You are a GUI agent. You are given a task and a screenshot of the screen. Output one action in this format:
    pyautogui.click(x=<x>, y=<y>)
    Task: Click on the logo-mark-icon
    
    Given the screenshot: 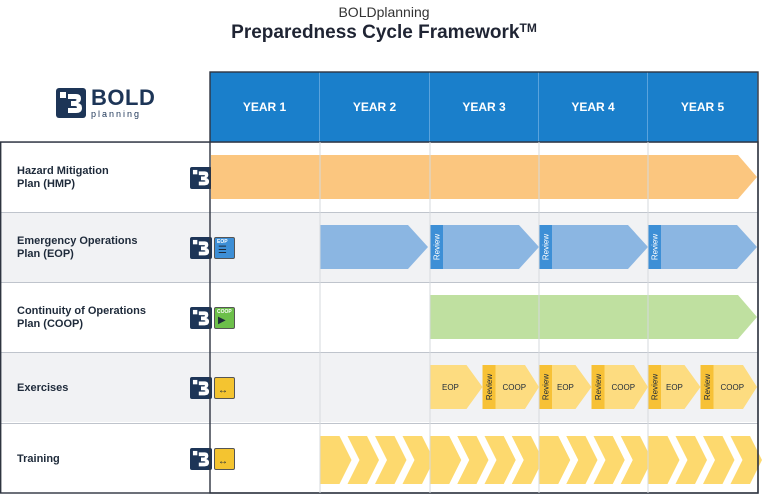 What is the action you would take?
    pyautogui.click(x=71, y=103)
    